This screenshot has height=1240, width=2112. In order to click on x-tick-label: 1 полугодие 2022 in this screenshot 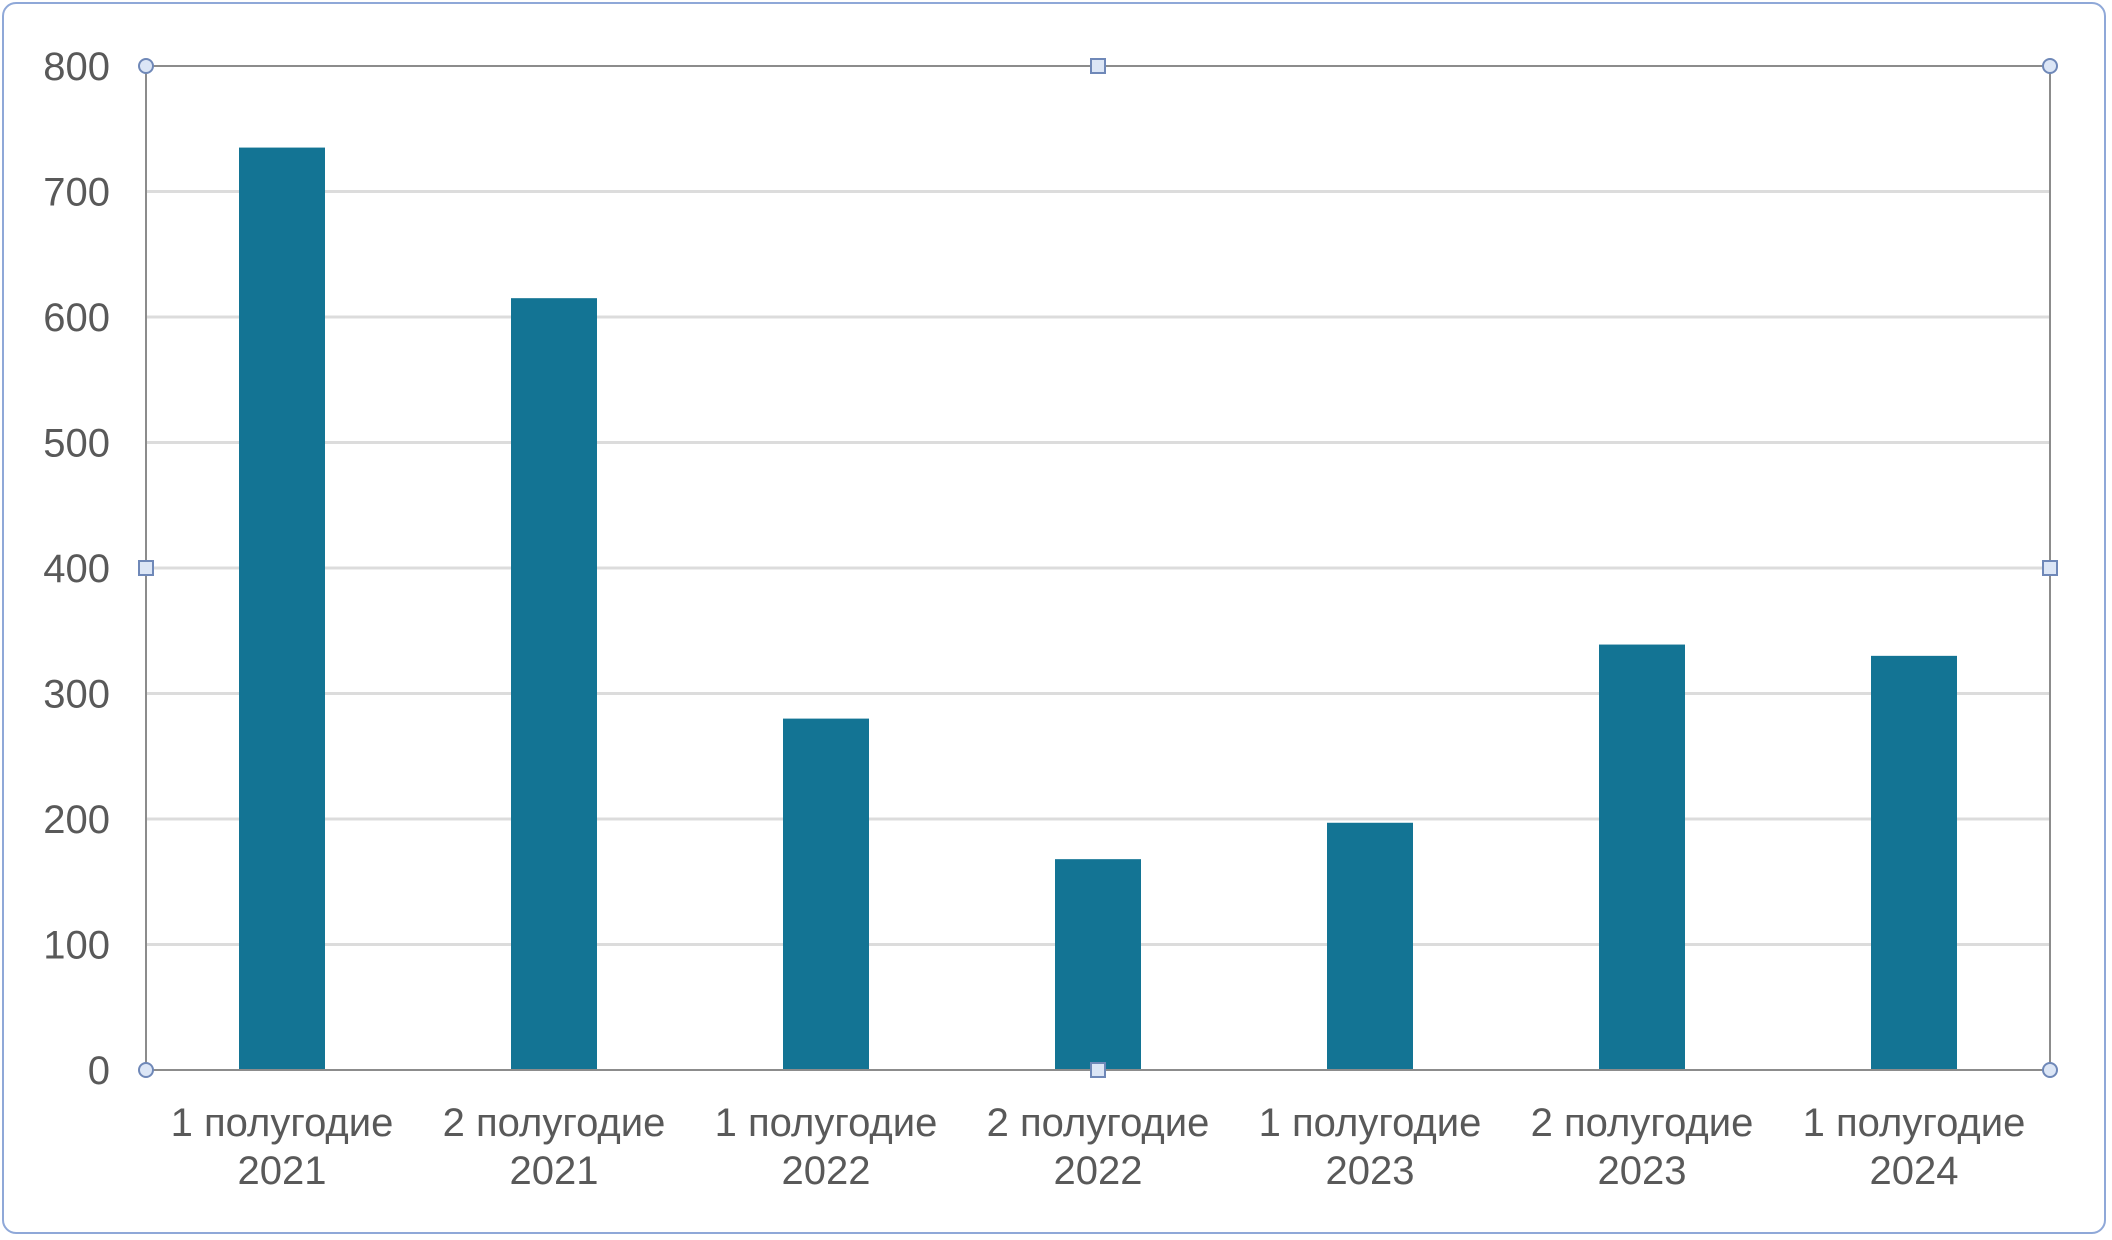, I will do `click(826, 1147)`.